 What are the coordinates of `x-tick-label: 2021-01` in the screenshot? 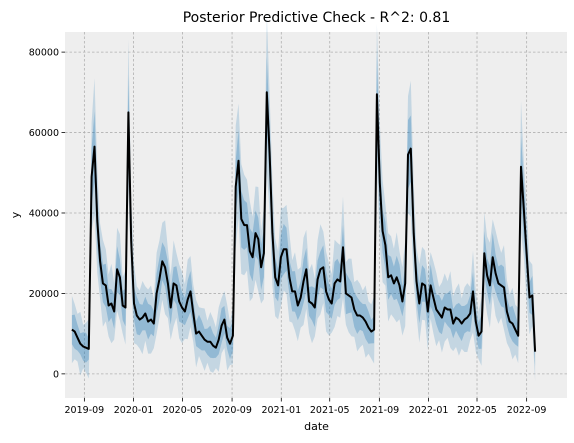 It's located at (281, 410).